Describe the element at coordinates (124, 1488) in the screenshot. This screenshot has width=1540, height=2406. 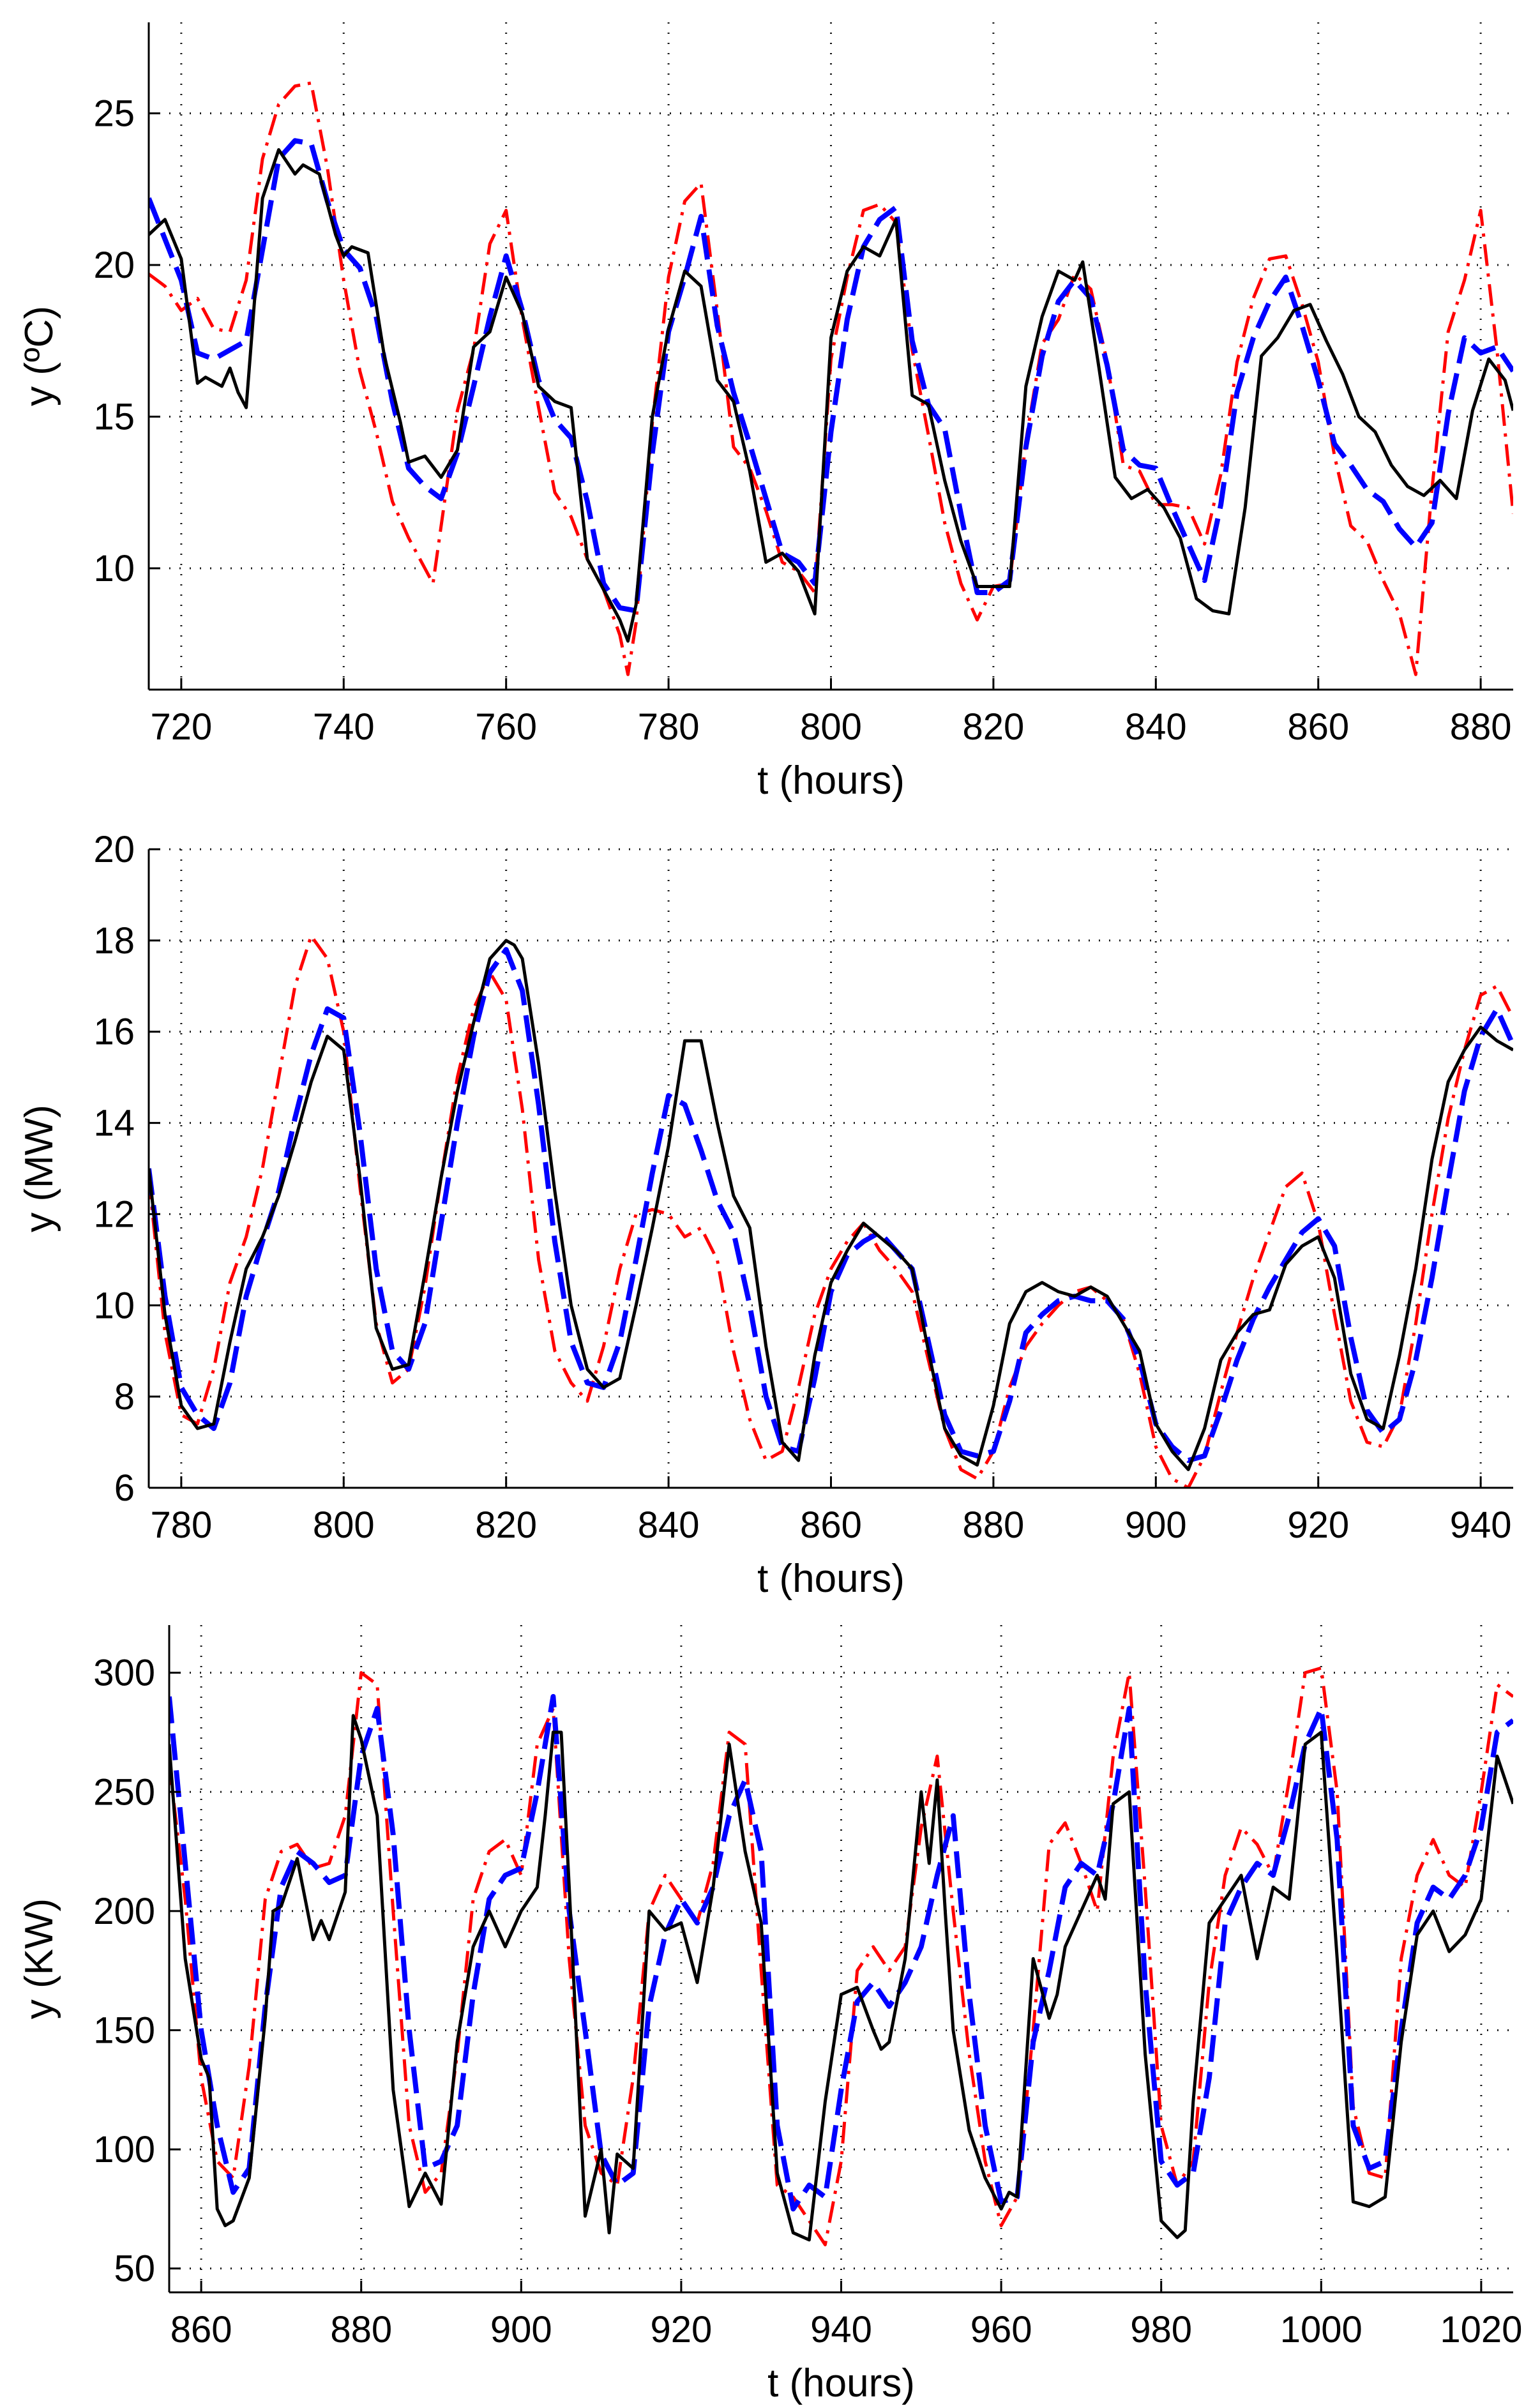
I see `y-tick-label: 6` at that location.